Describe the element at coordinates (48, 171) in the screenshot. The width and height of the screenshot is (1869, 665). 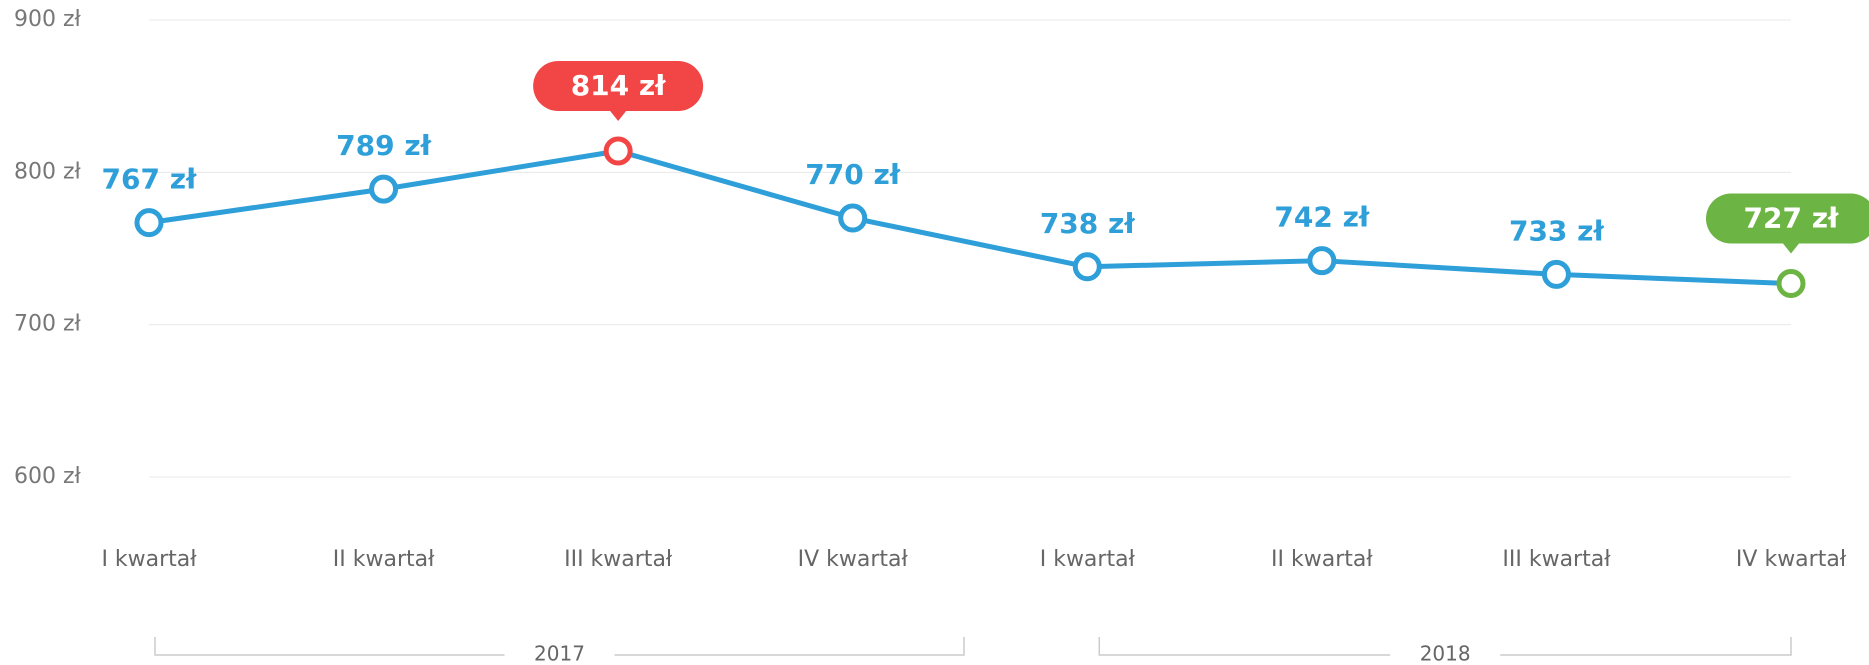
I see `y-tick-label: 800 zł` at that location.